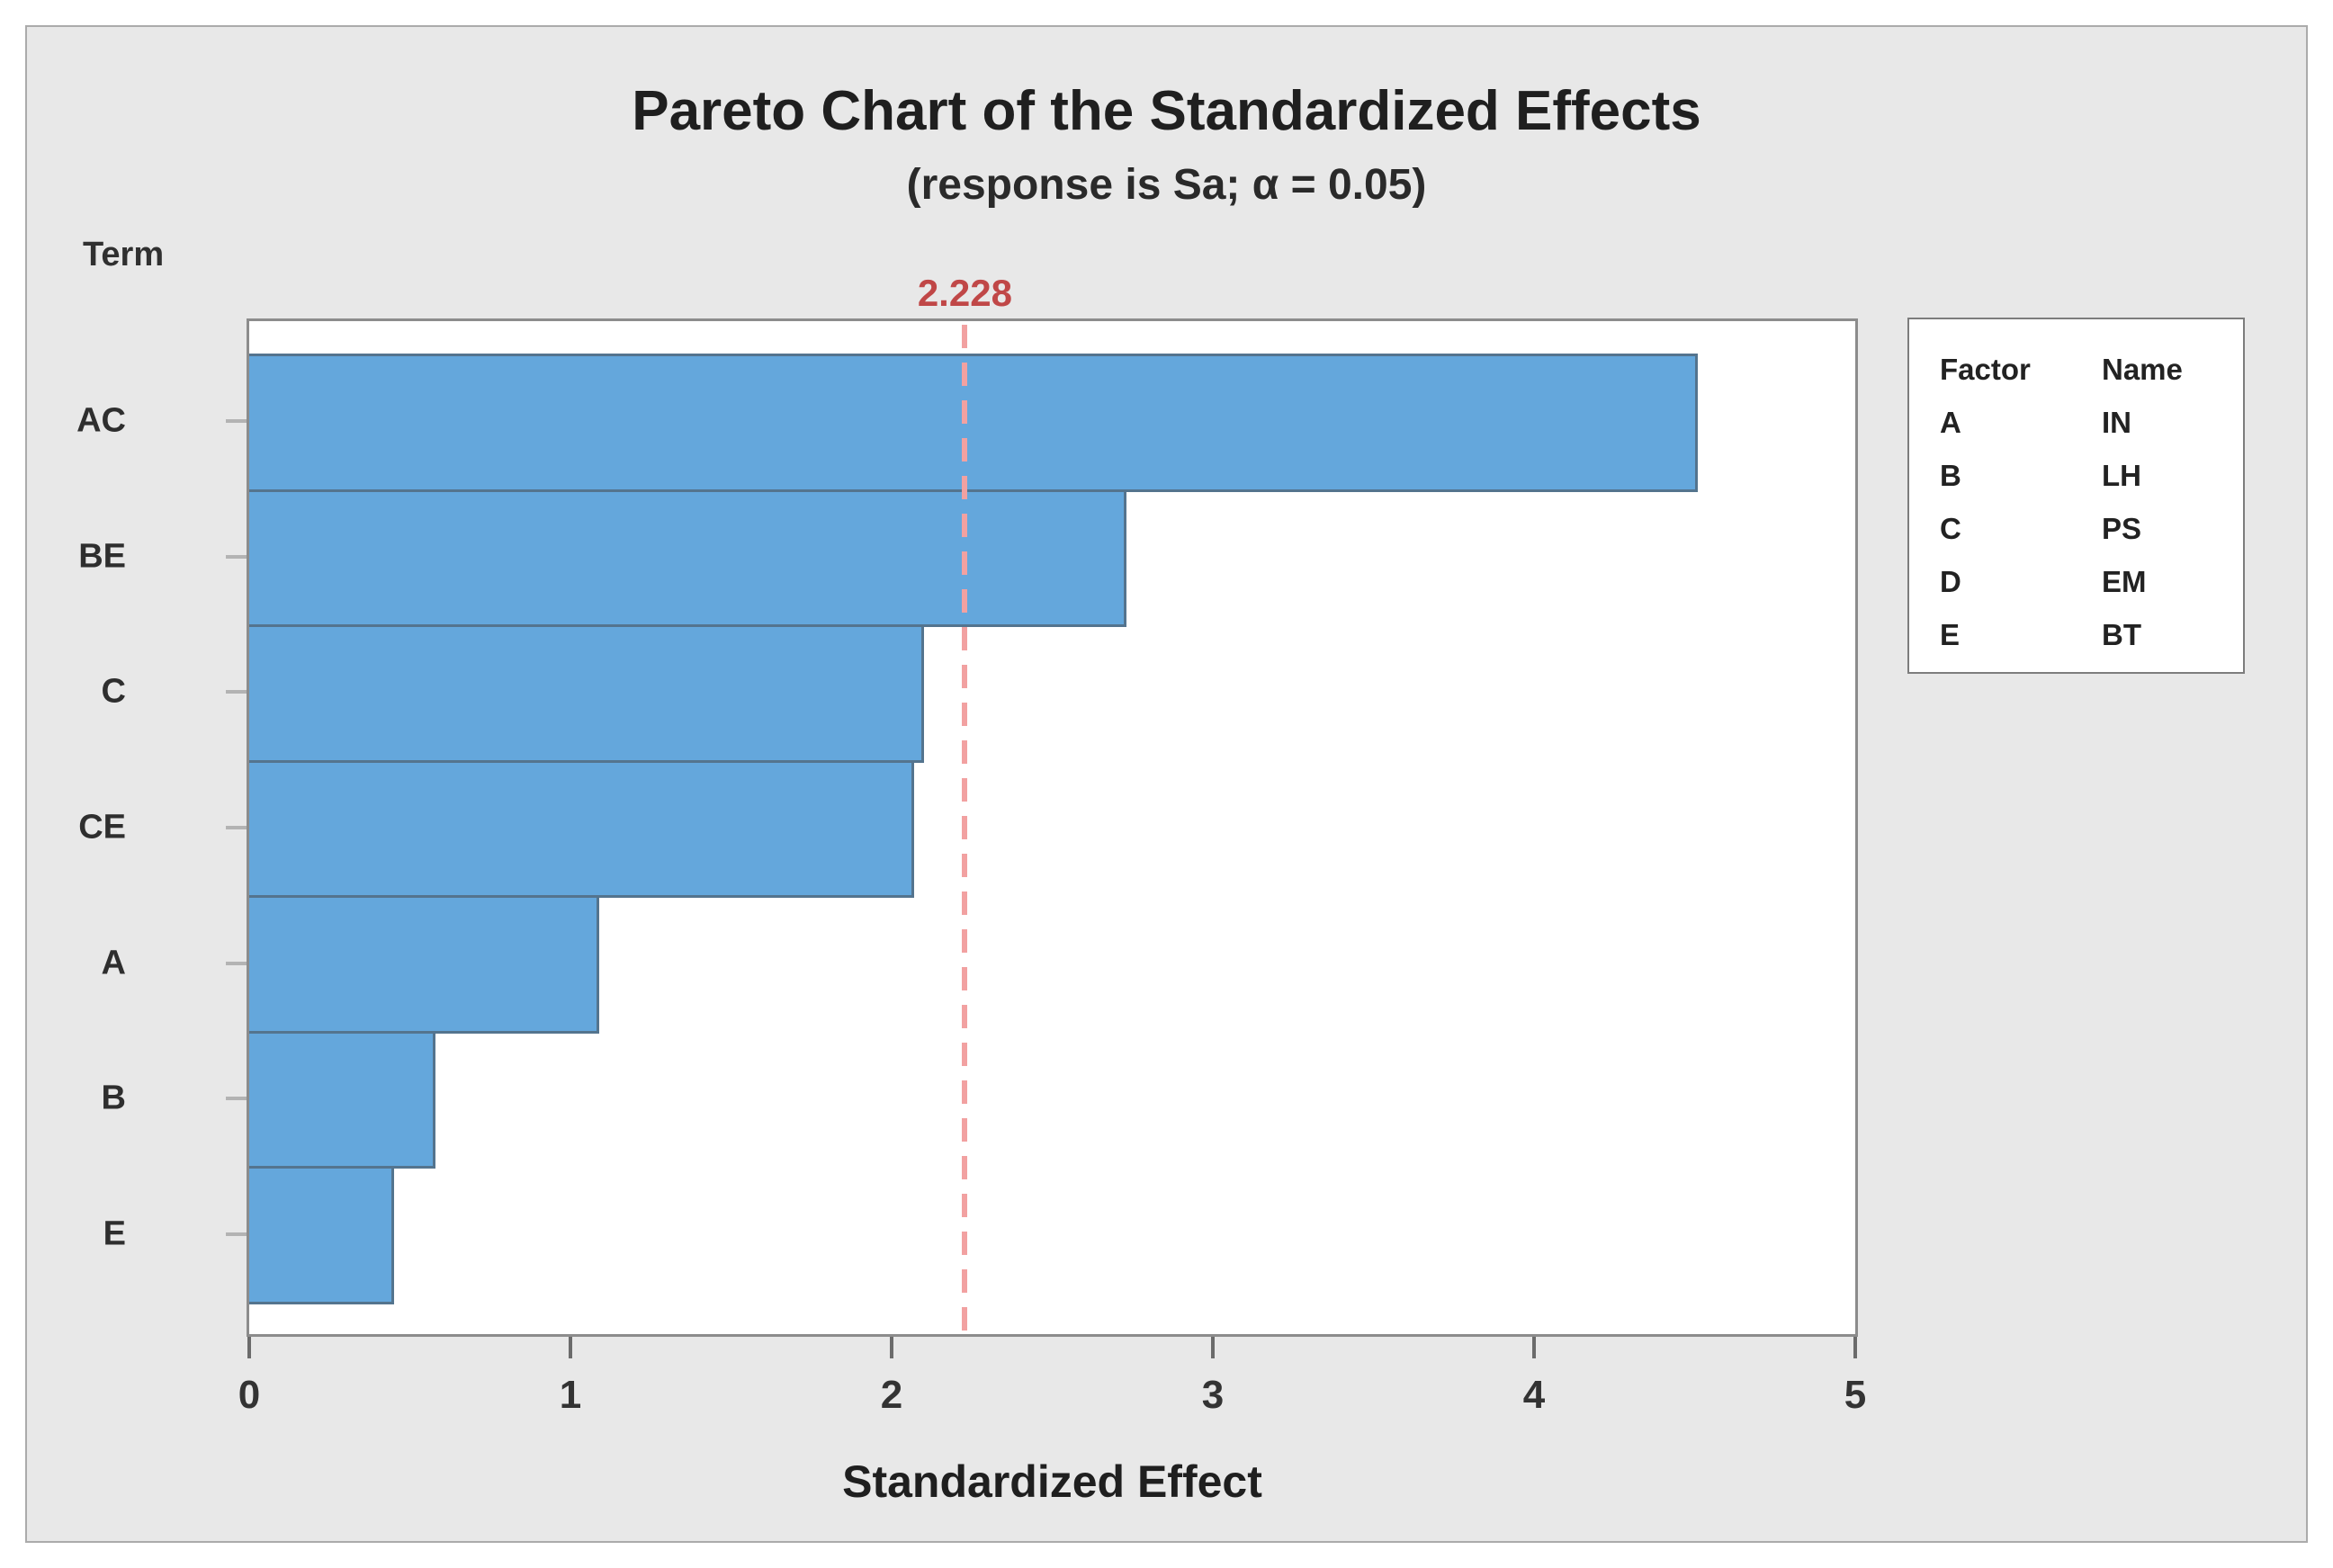  Describe the element at coordinates (2091, 422) in the screenshot. I see `legend-row-A: A IN` at that location.